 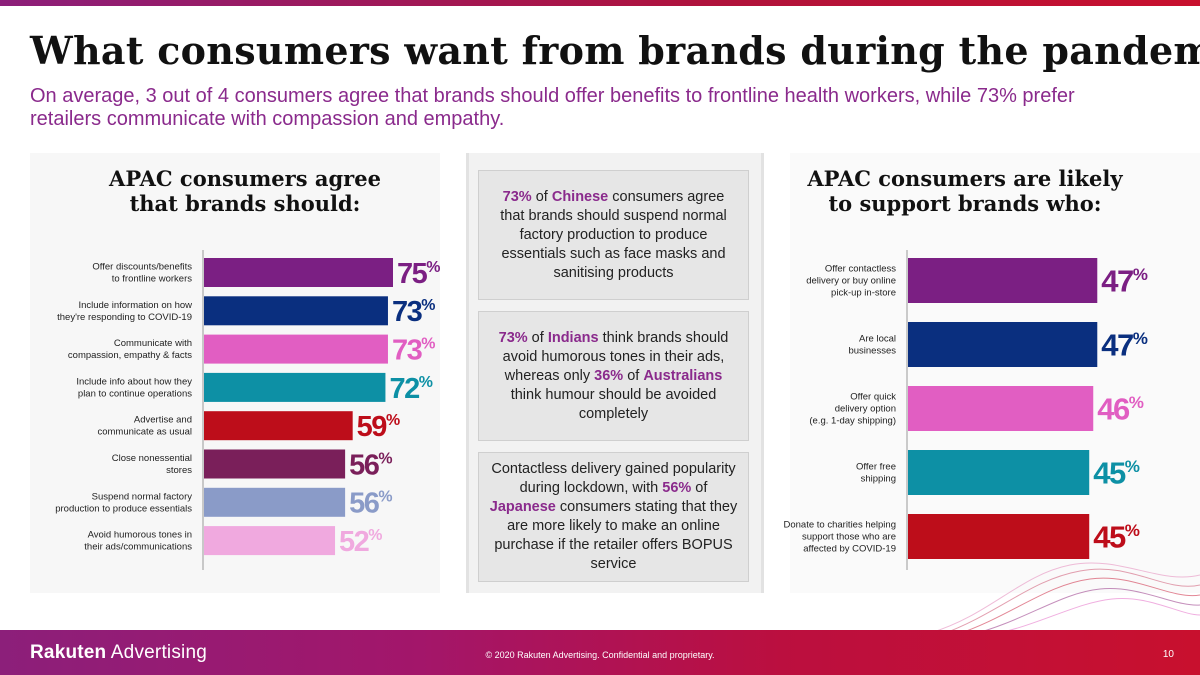 I want to click on decorative-swirl, so click(x=1065, y=598).